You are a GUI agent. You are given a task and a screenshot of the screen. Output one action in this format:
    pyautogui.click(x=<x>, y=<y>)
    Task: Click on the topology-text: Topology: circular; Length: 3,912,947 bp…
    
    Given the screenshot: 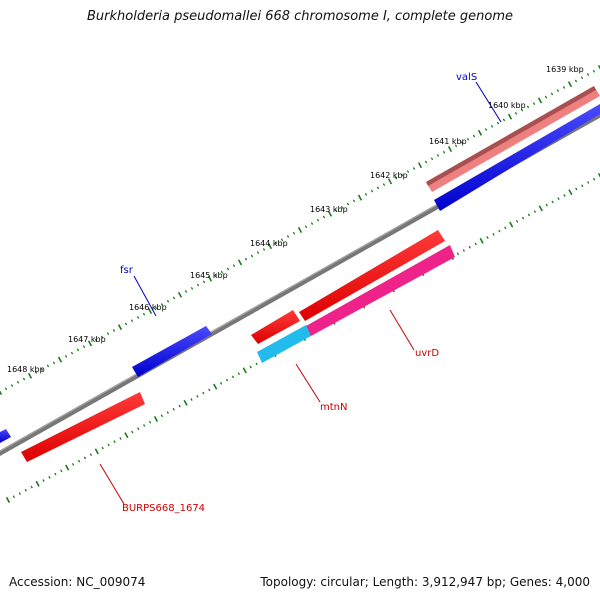 What is the action you would take?
    pyautogui.click(x=425, y=582)
    